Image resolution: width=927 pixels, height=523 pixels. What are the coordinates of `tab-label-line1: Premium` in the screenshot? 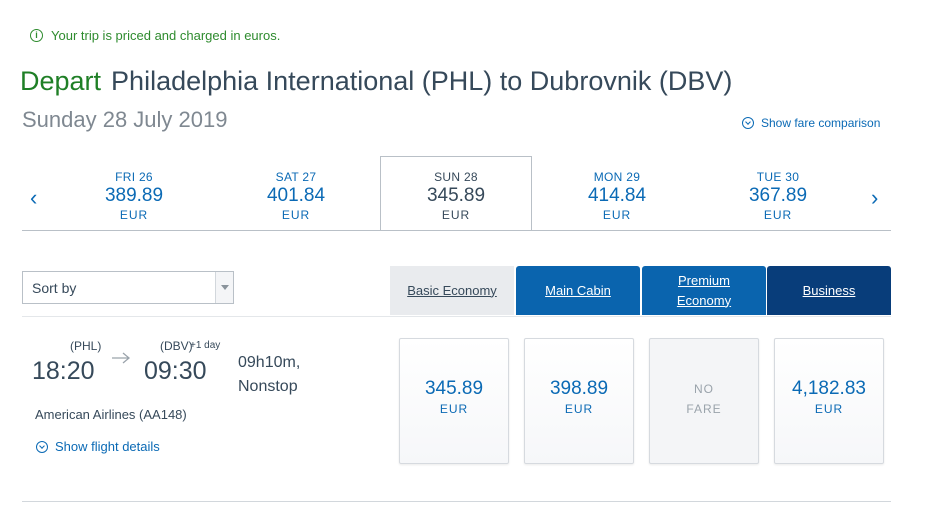 It's located at (703, 280).